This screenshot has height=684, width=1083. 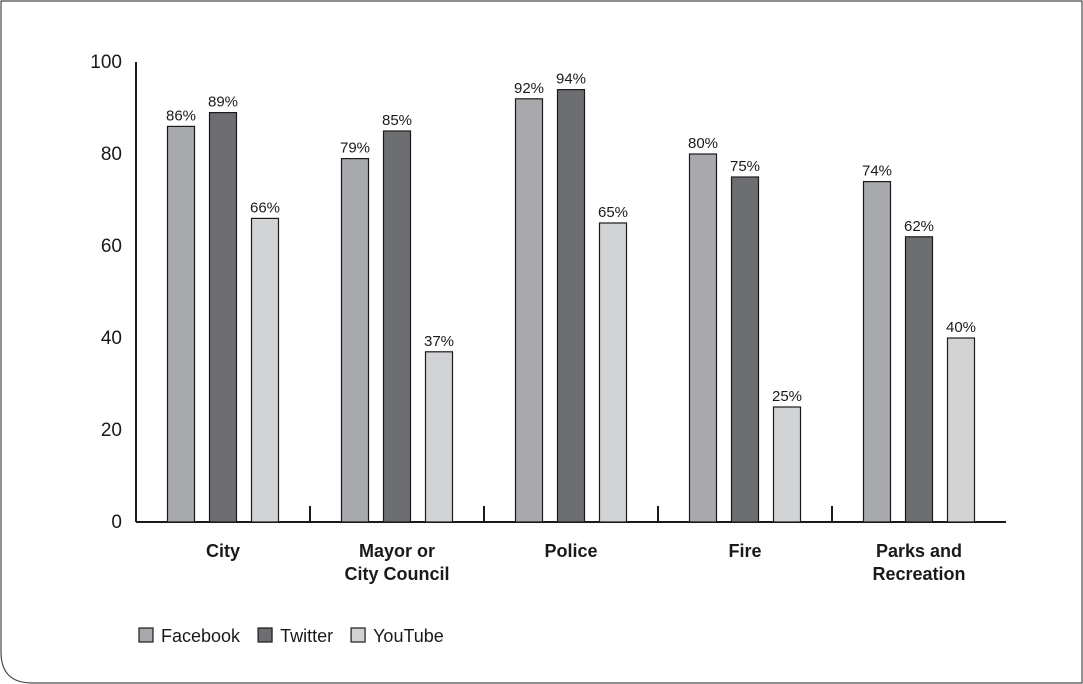 What do you see at coordinates (919, 226) in the screenshot?
I see `data-label: 62%` at bounding box center [919, 226].